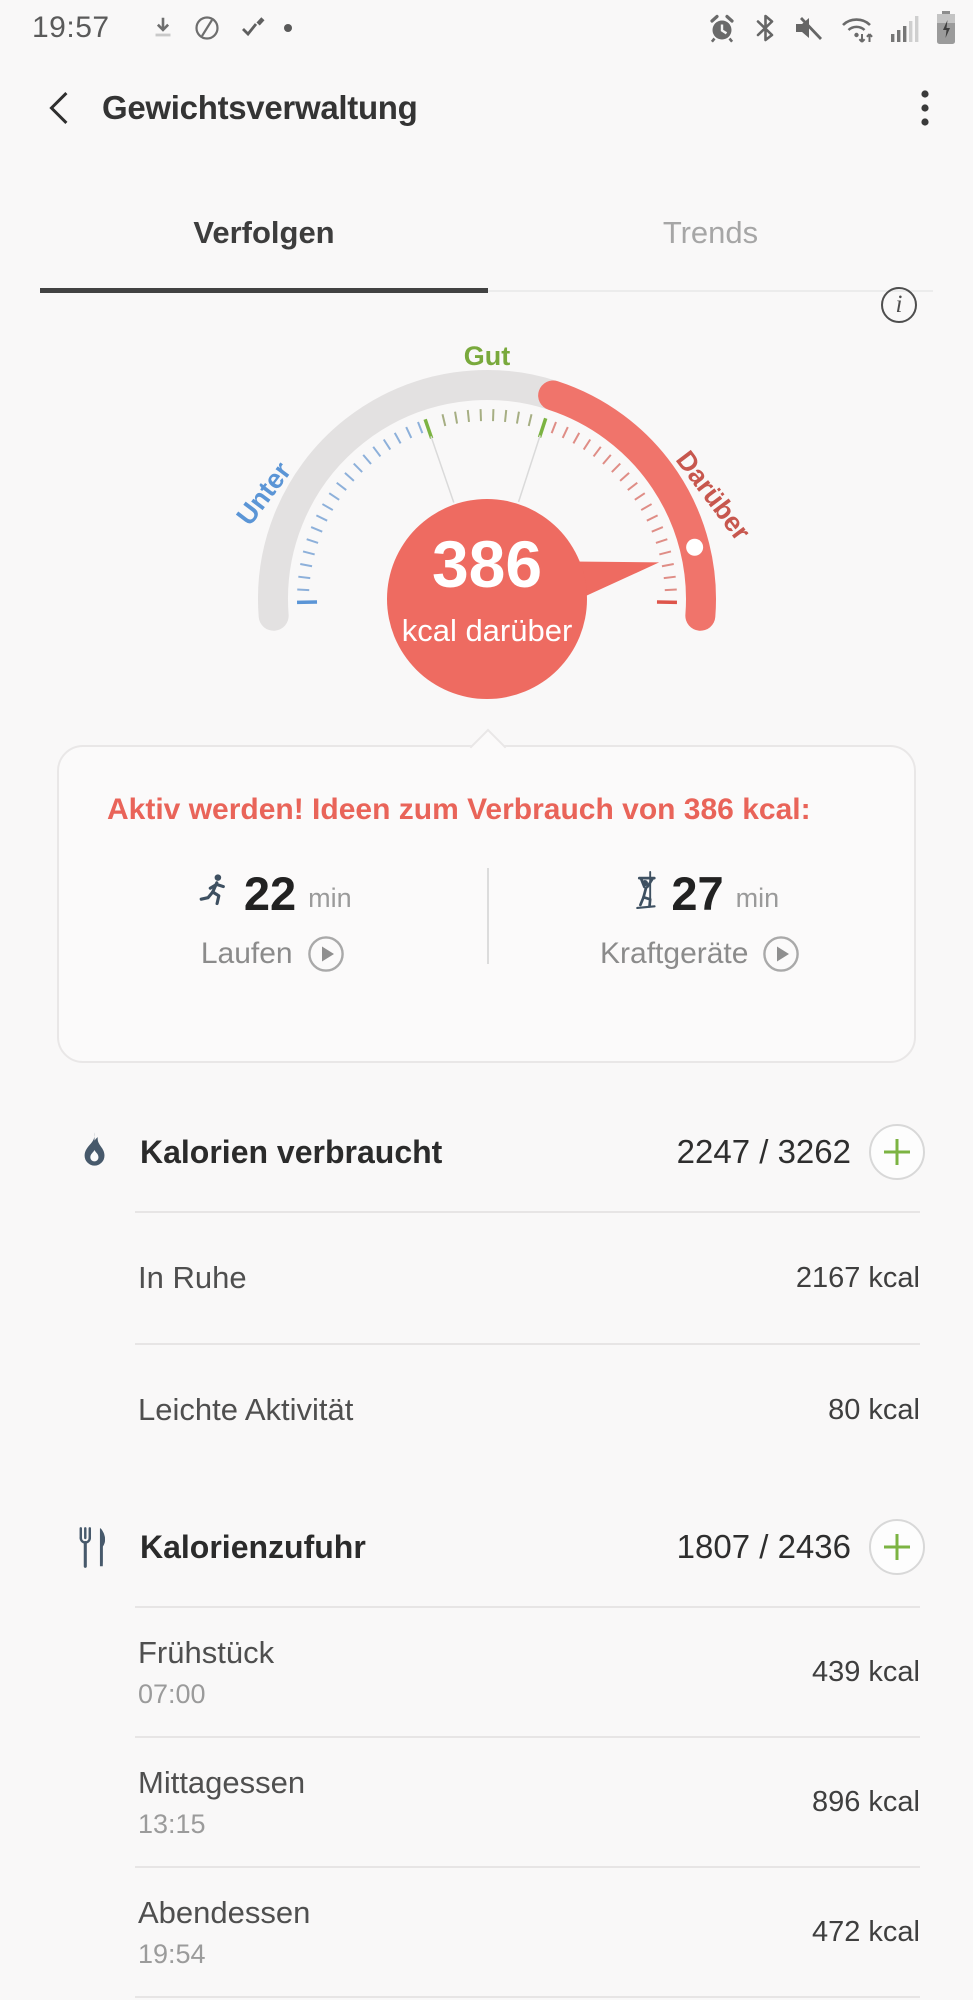 The image size is (973, 2000). Describe the element at coordinates (224, 1912) in the screenshot. I see `meal-label: Abendessen` at that location.